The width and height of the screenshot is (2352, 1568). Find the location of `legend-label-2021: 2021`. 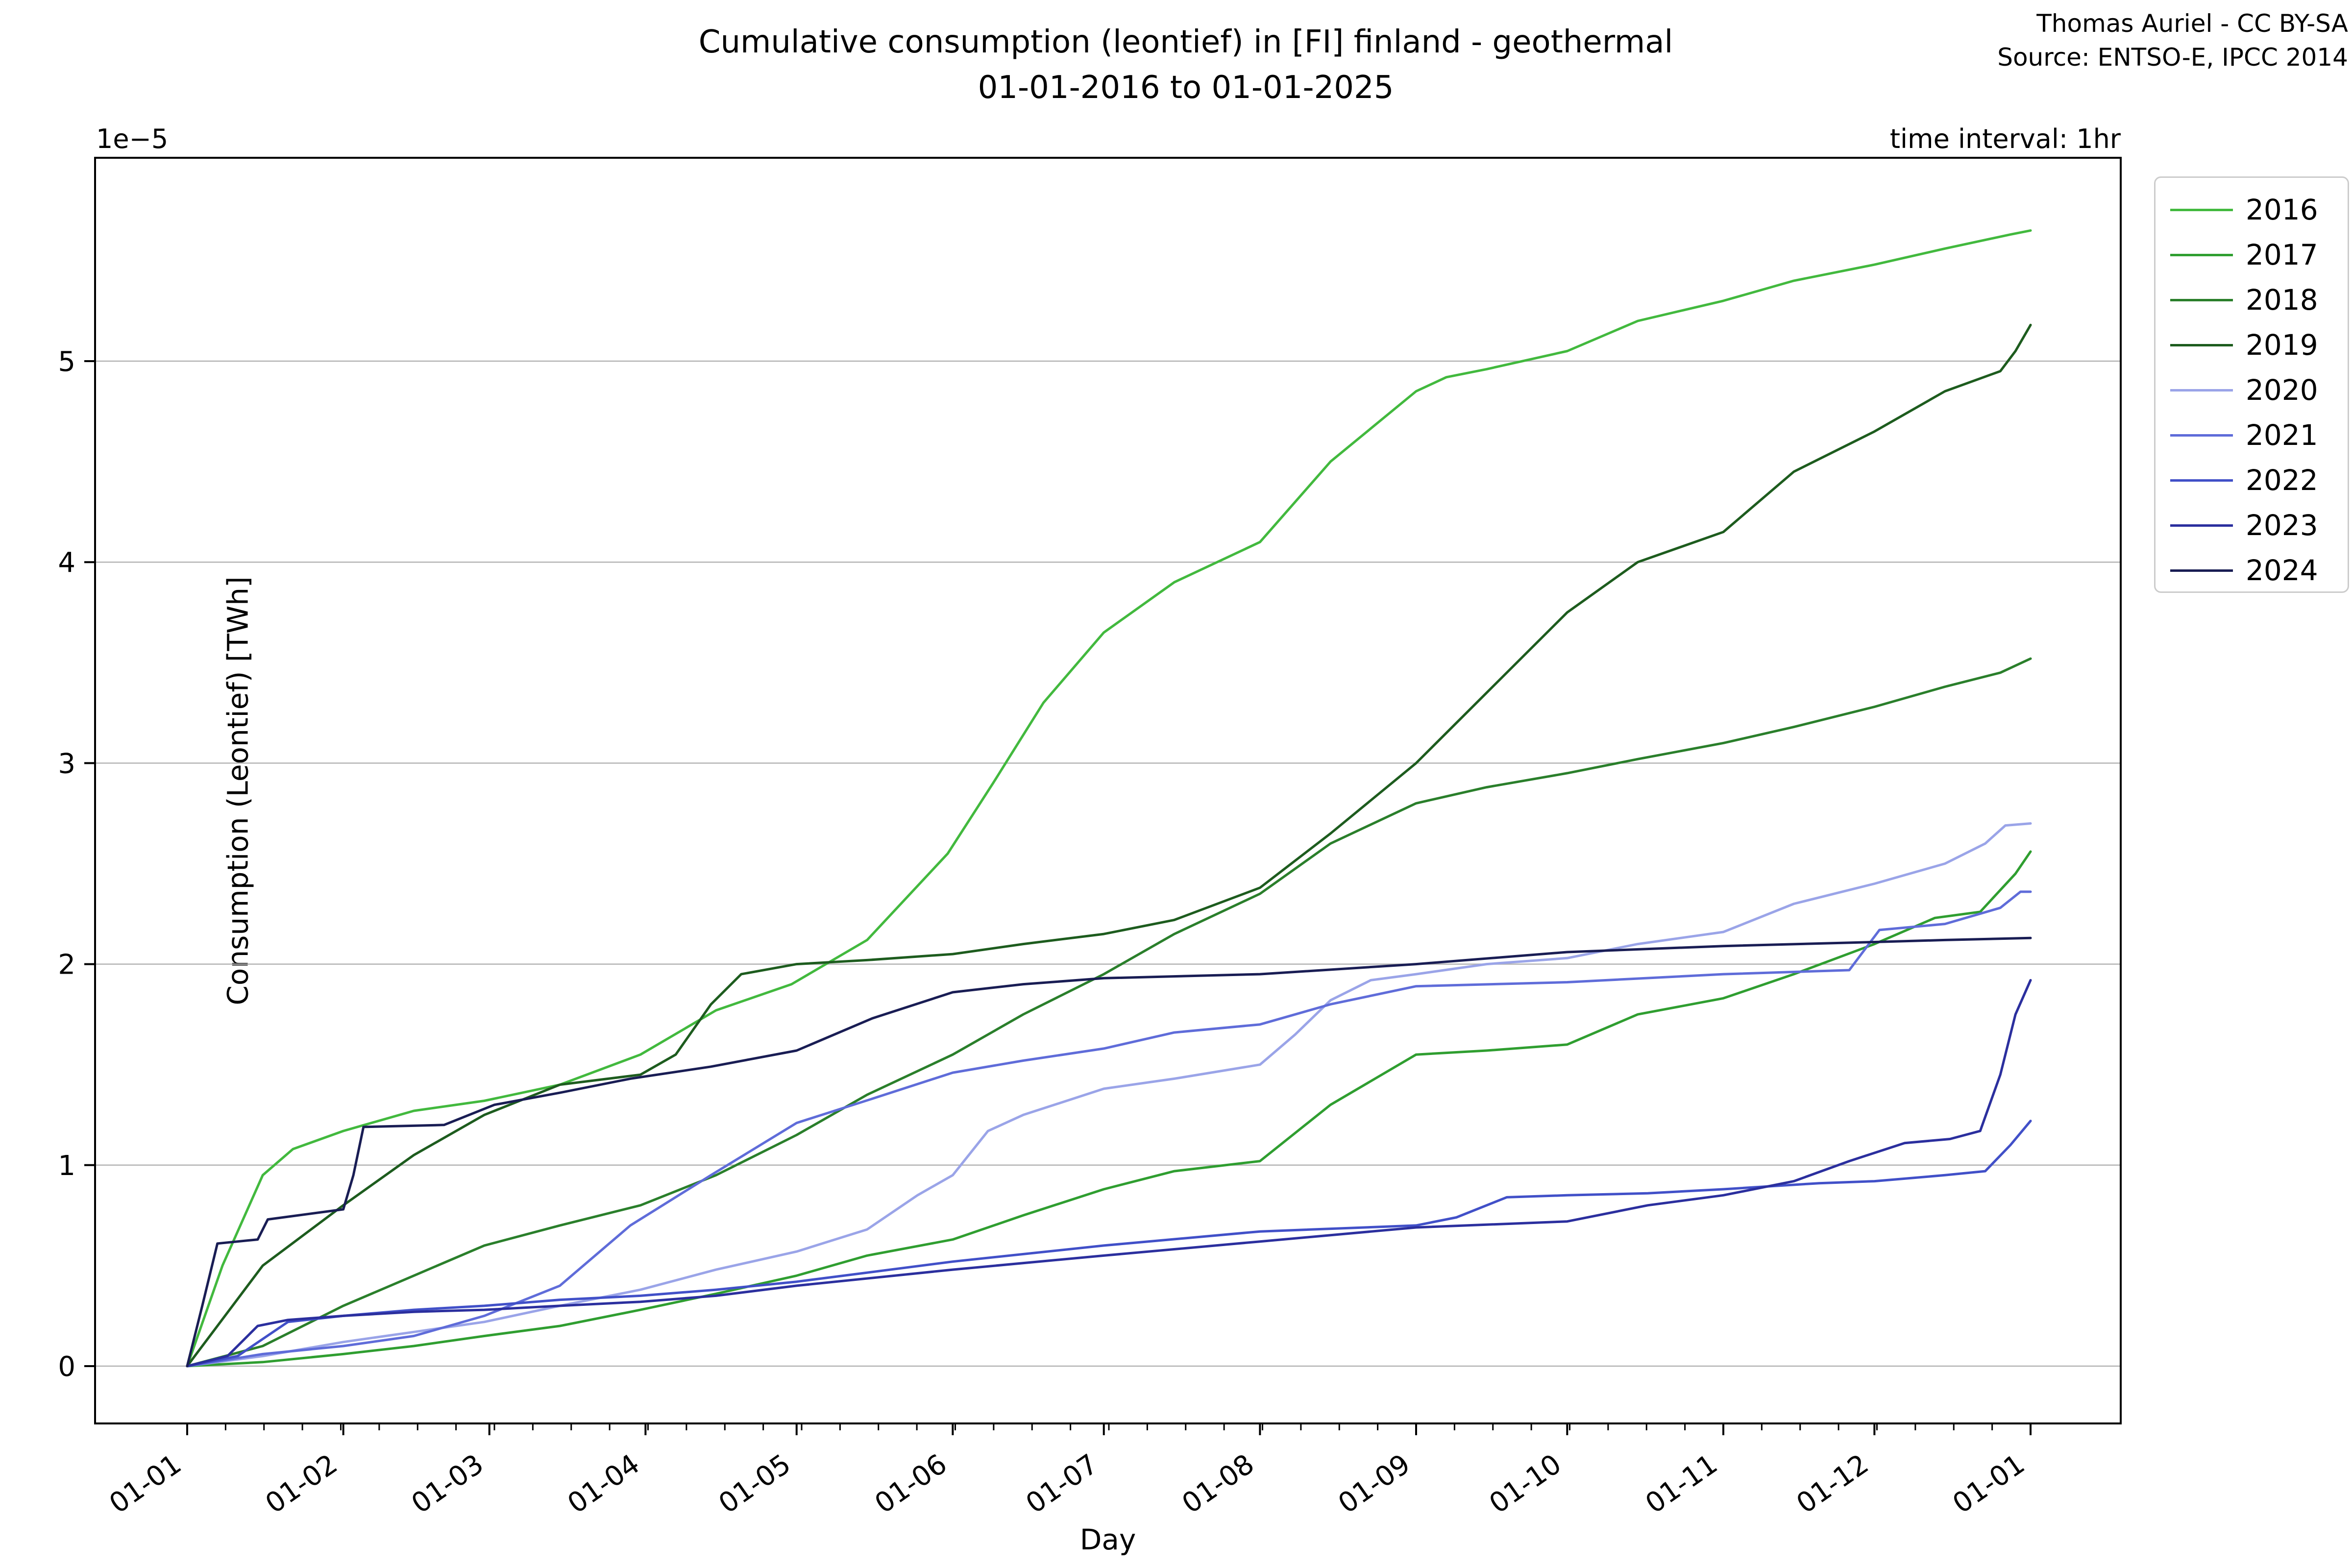

legend-label-2021: 2021 is located at coordinates (2282, 435).